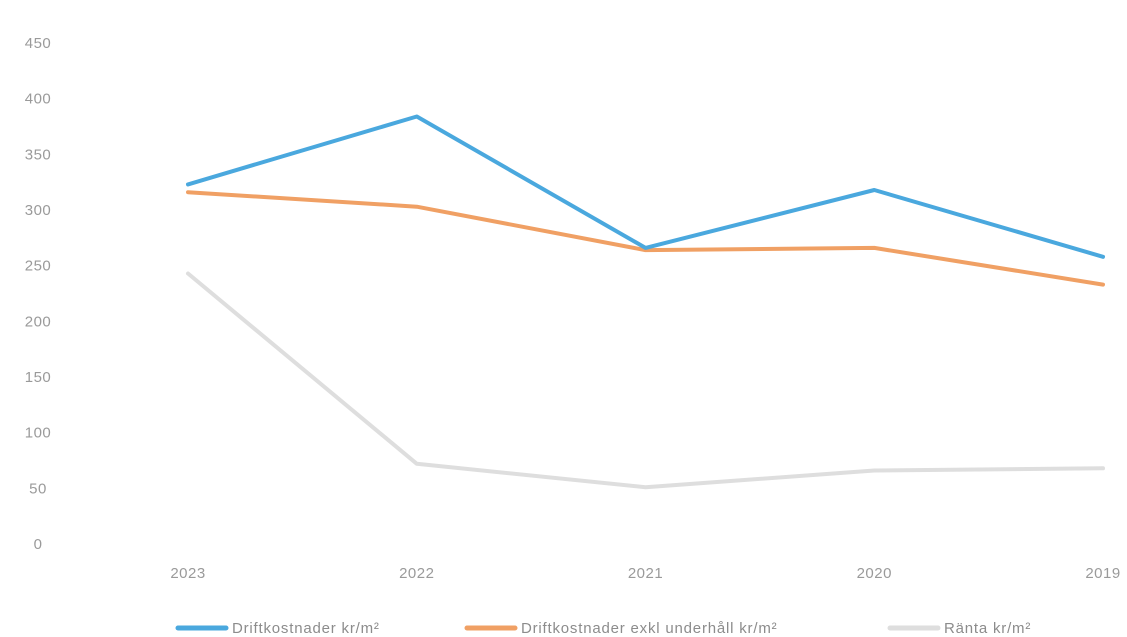 Image resolution: width=1127 pixels, height=637 pixels. What do you see at coordinates (38, 266) in the screenshot?
I see `y-tick-label: 250` at bounding box center [38, 266].